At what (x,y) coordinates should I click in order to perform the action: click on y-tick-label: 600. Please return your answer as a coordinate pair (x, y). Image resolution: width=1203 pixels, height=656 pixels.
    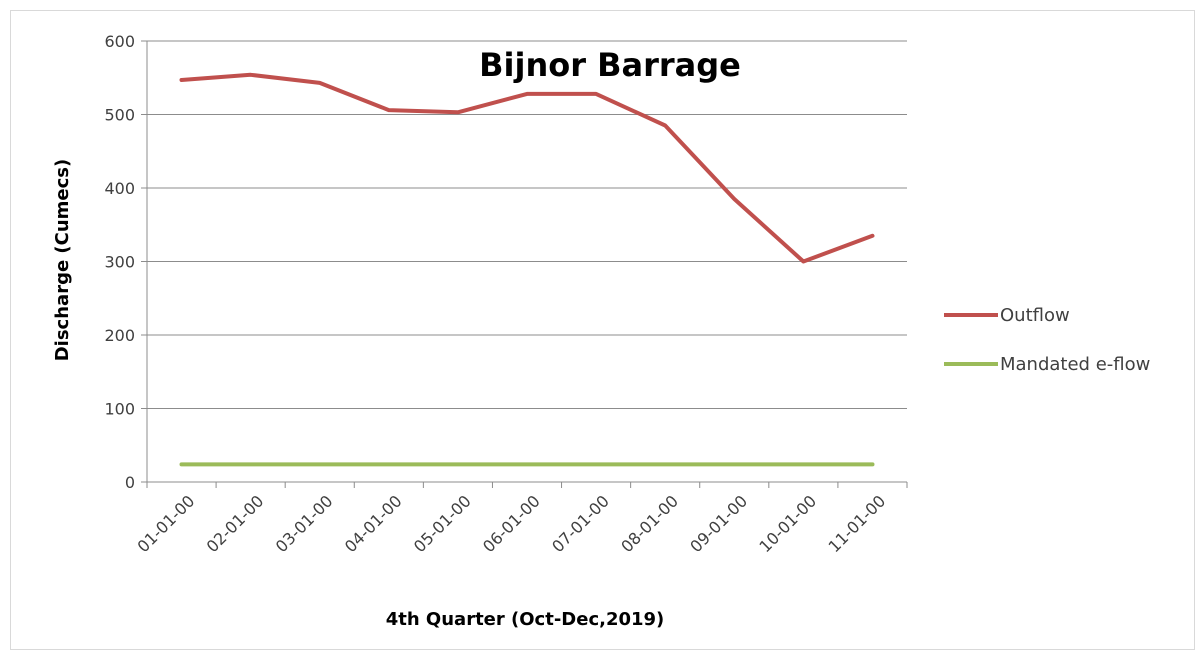
    Looking at the image, I should click on (119, 41).